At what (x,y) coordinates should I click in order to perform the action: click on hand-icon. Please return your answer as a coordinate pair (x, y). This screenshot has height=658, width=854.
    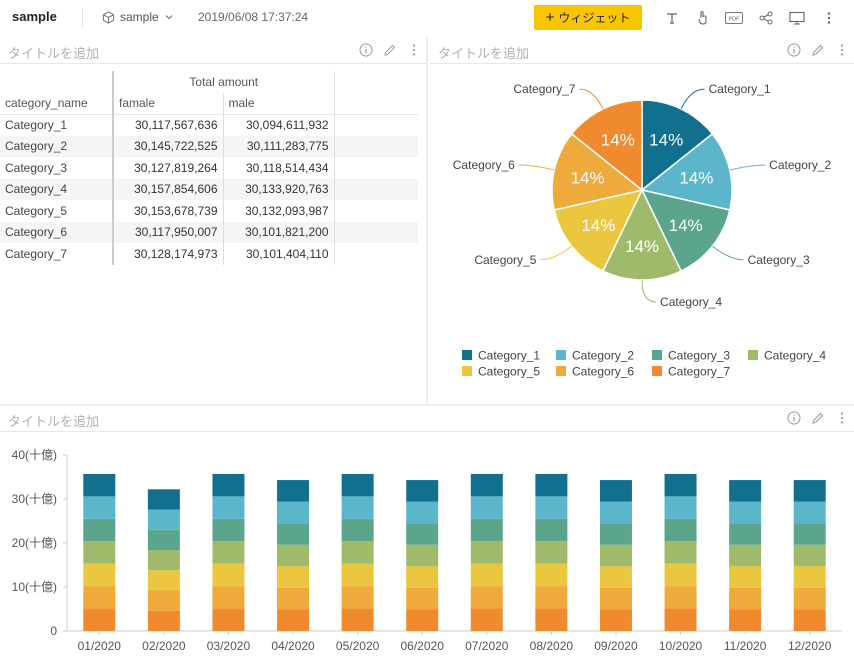
    Looking at the image, I should click on (703, 18).